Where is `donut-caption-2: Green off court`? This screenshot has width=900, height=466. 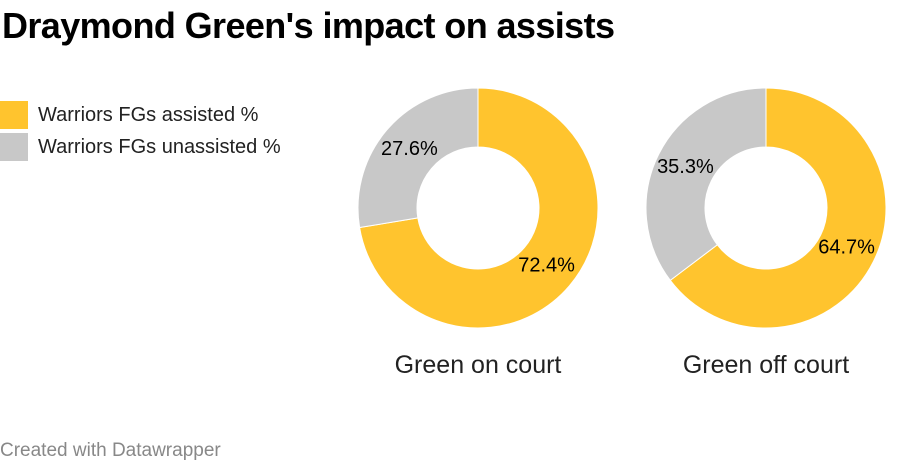 donut-caption-2: Green off court is located at coordinates (766, 365).